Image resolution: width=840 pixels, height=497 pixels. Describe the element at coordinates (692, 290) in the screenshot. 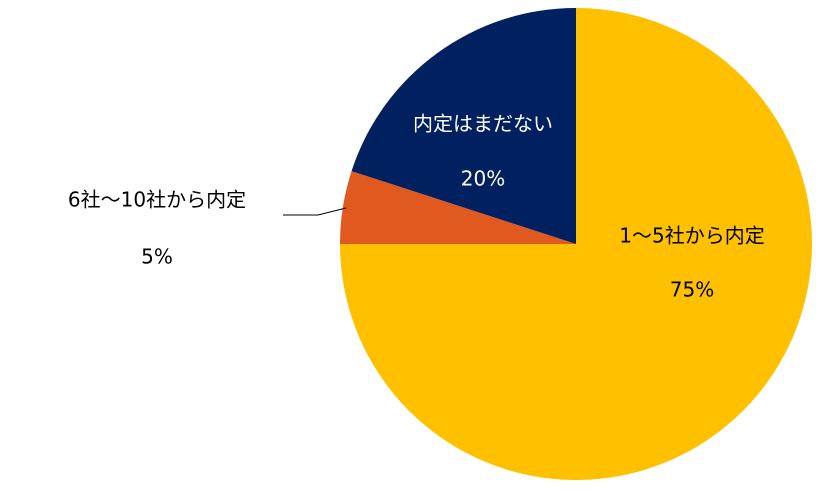

I see `value-label: 75%` at that location.